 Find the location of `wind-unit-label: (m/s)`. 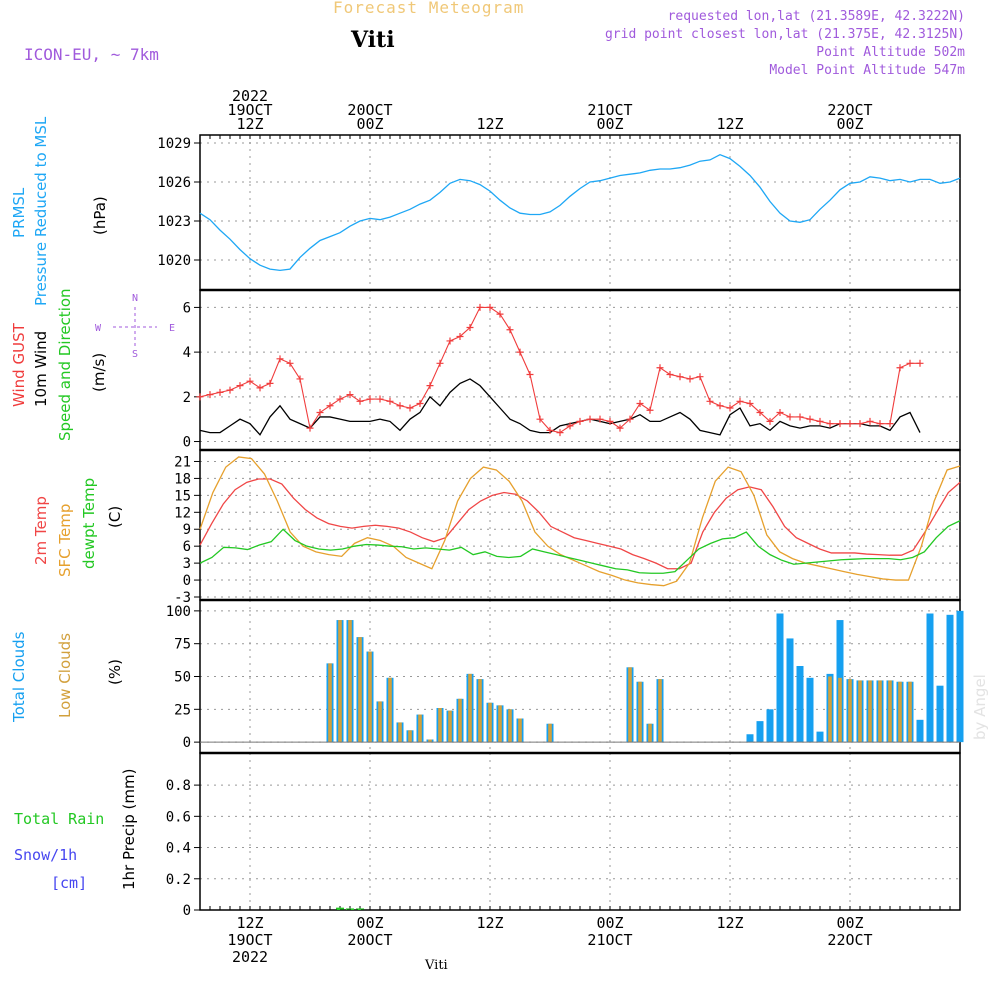

wind-unit-label: (m/s) is located at coordinates (99, 372).